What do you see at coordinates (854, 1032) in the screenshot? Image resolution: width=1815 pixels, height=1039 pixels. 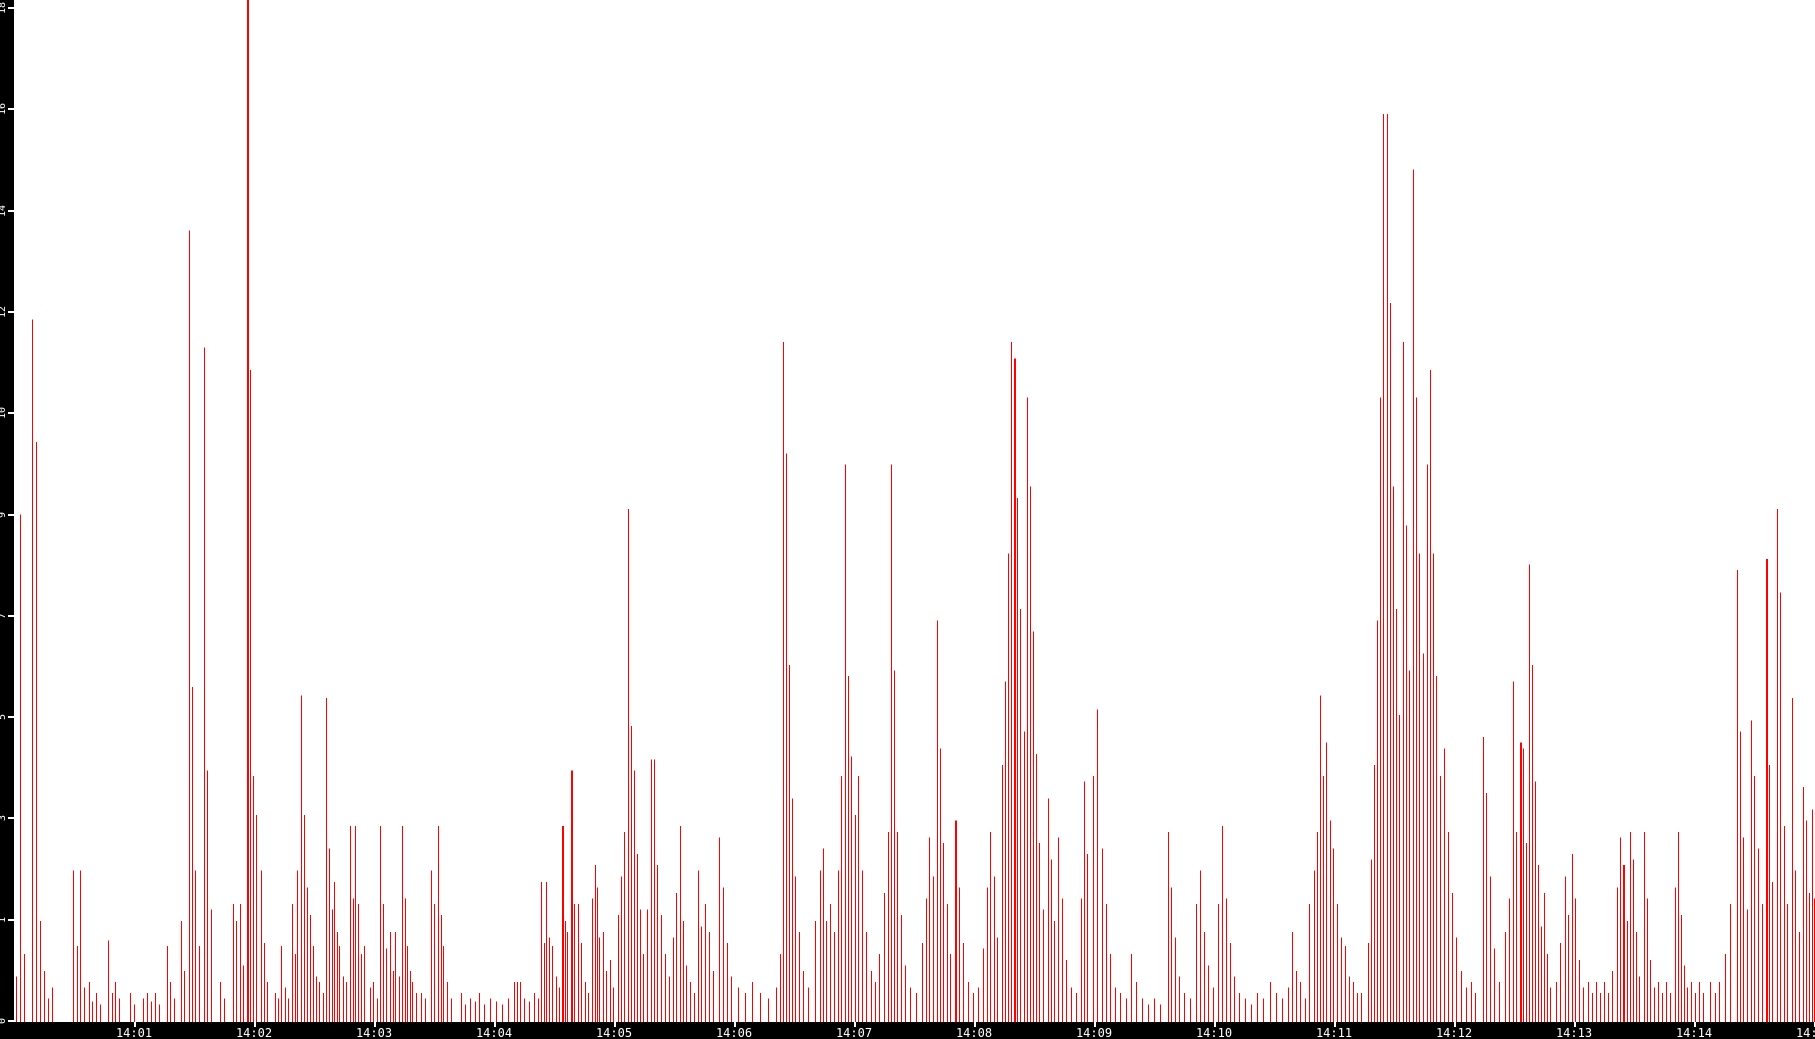 I see `x-tick-label: 14:07` at bounding box center [854, 1032].